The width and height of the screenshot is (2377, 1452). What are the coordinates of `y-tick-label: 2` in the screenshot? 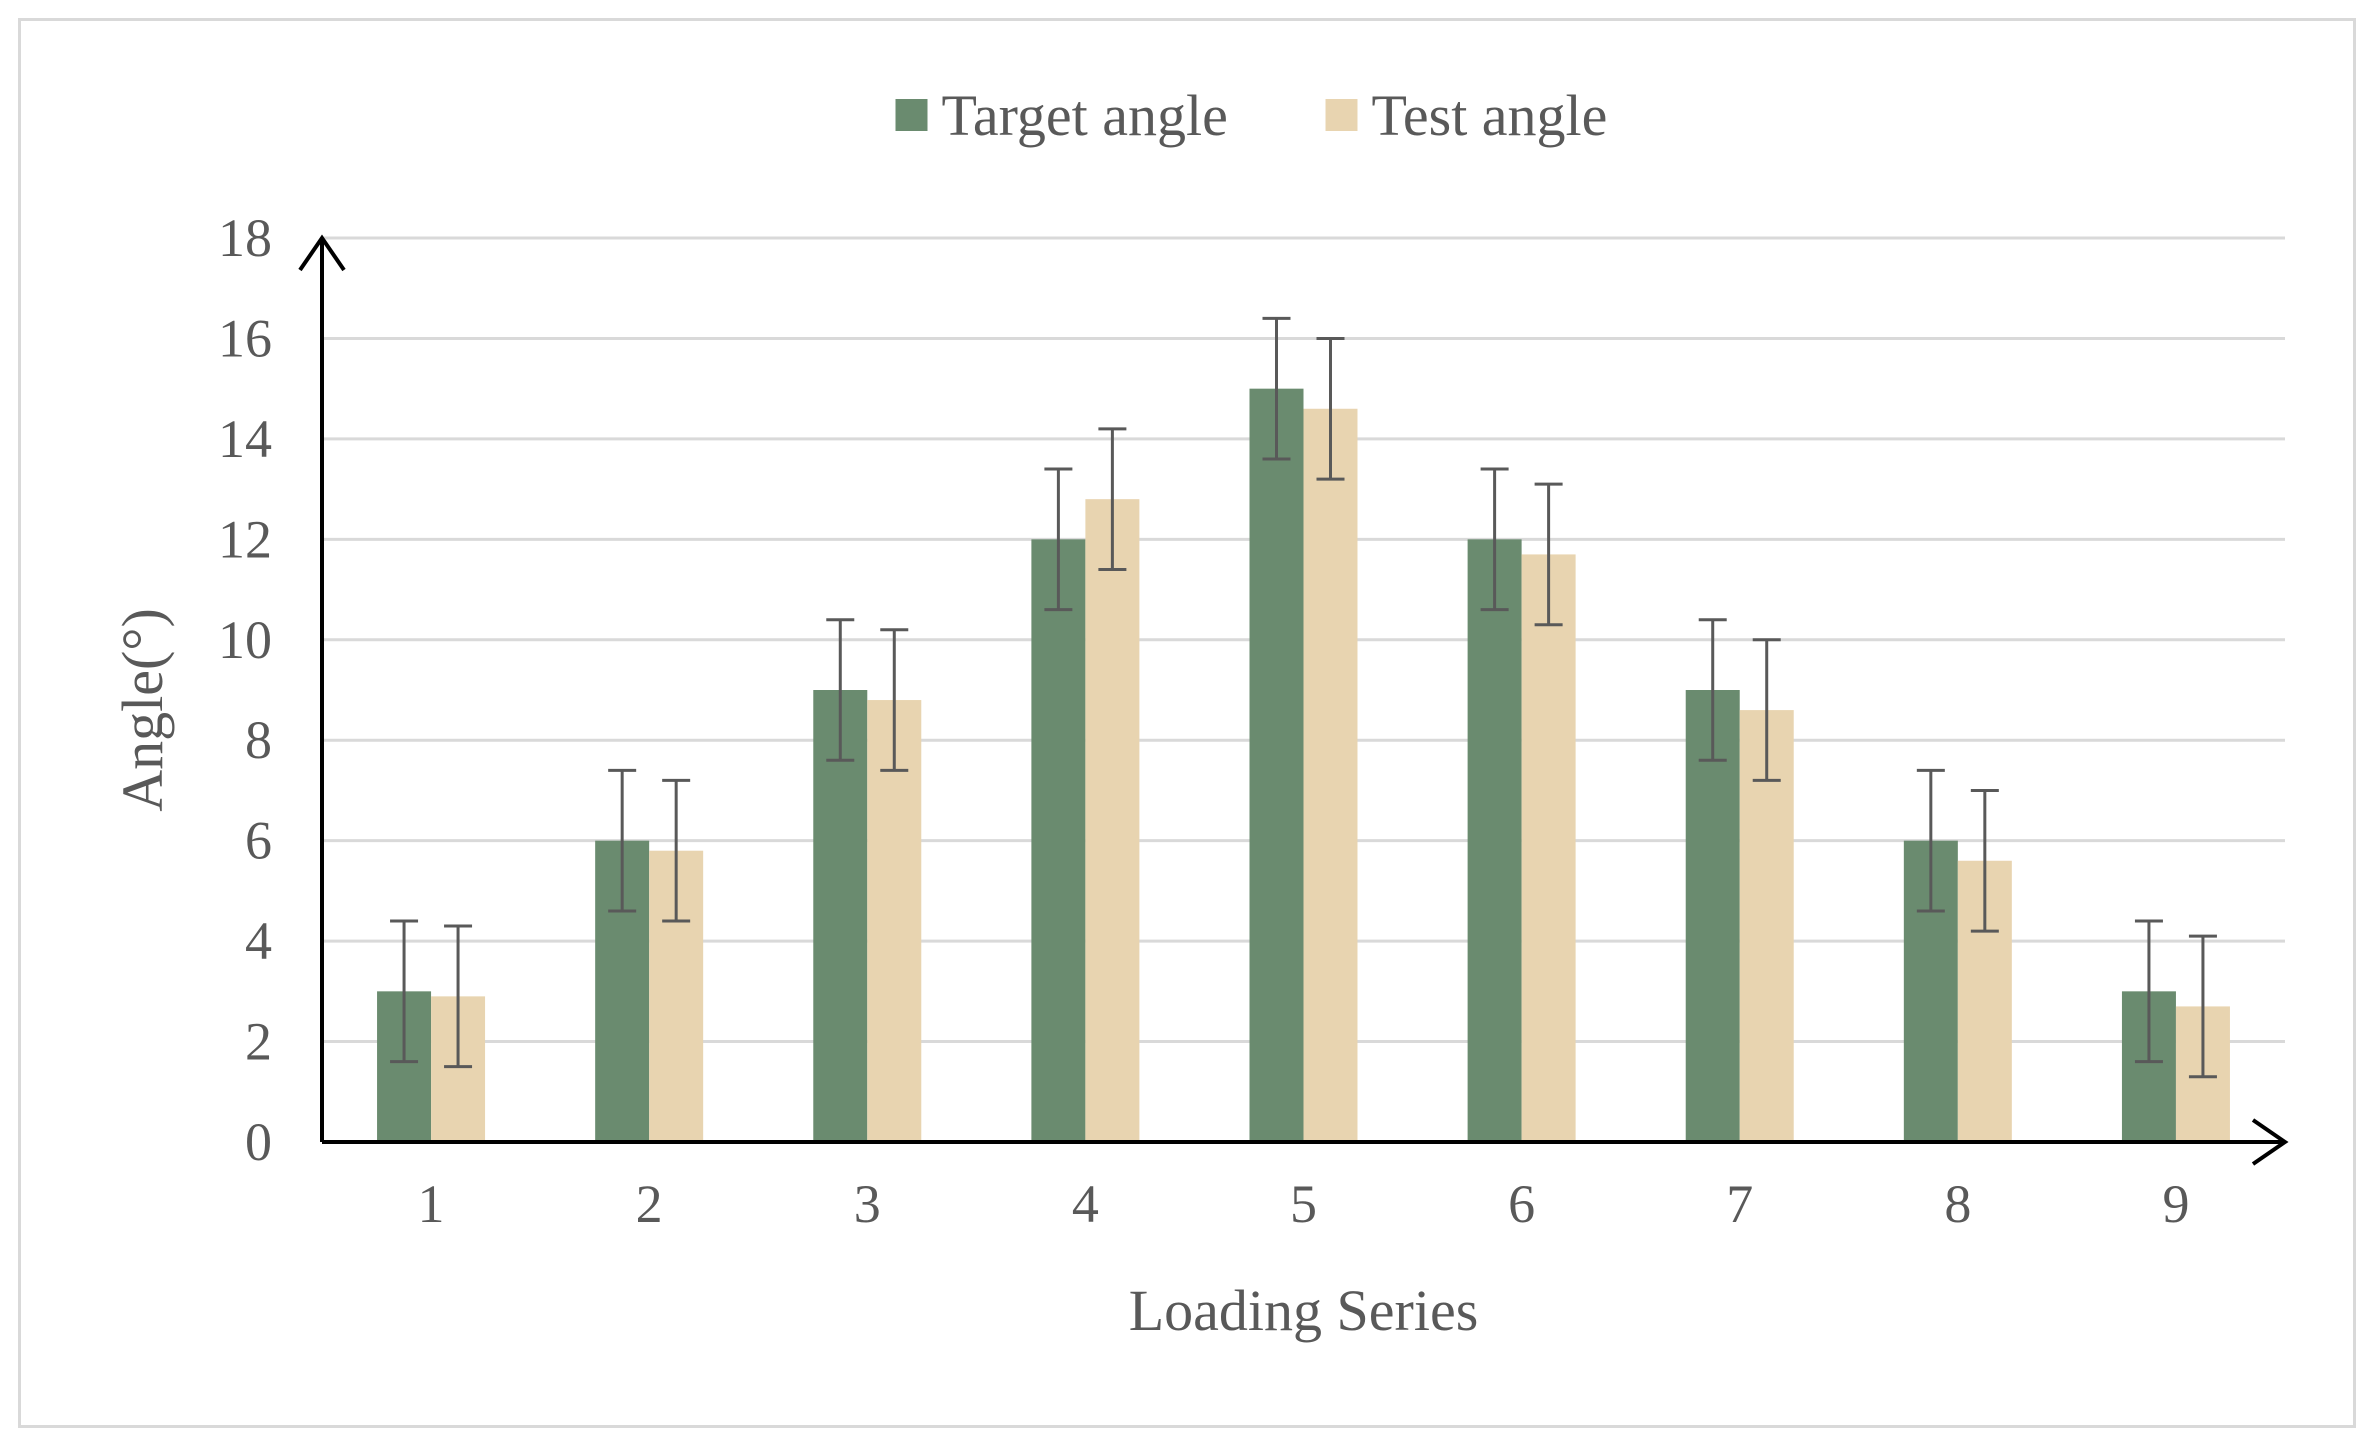 It's located at (258, 1042).